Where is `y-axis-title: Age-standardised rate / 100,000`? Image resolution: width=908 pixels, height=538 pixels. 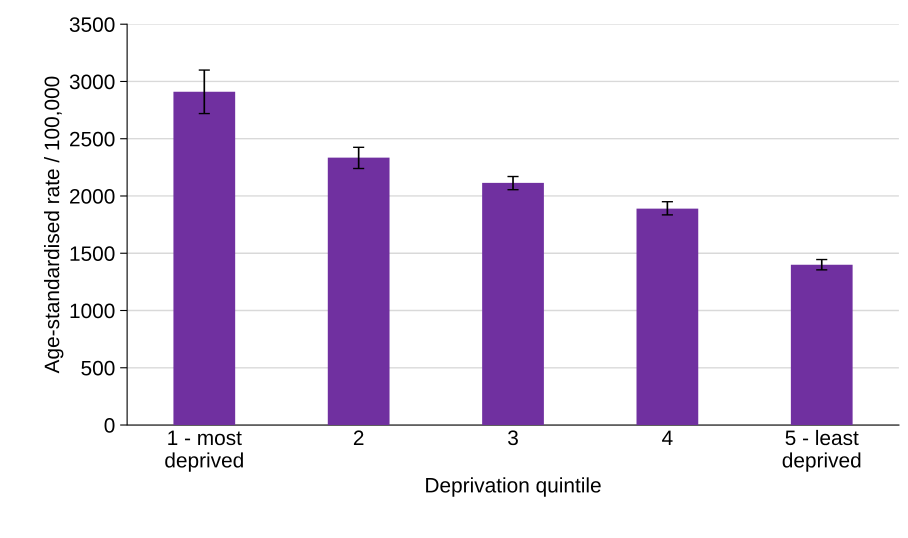 y-axis-title: Age-standardised rate / 100,000 is located at coordinates (54, 225).